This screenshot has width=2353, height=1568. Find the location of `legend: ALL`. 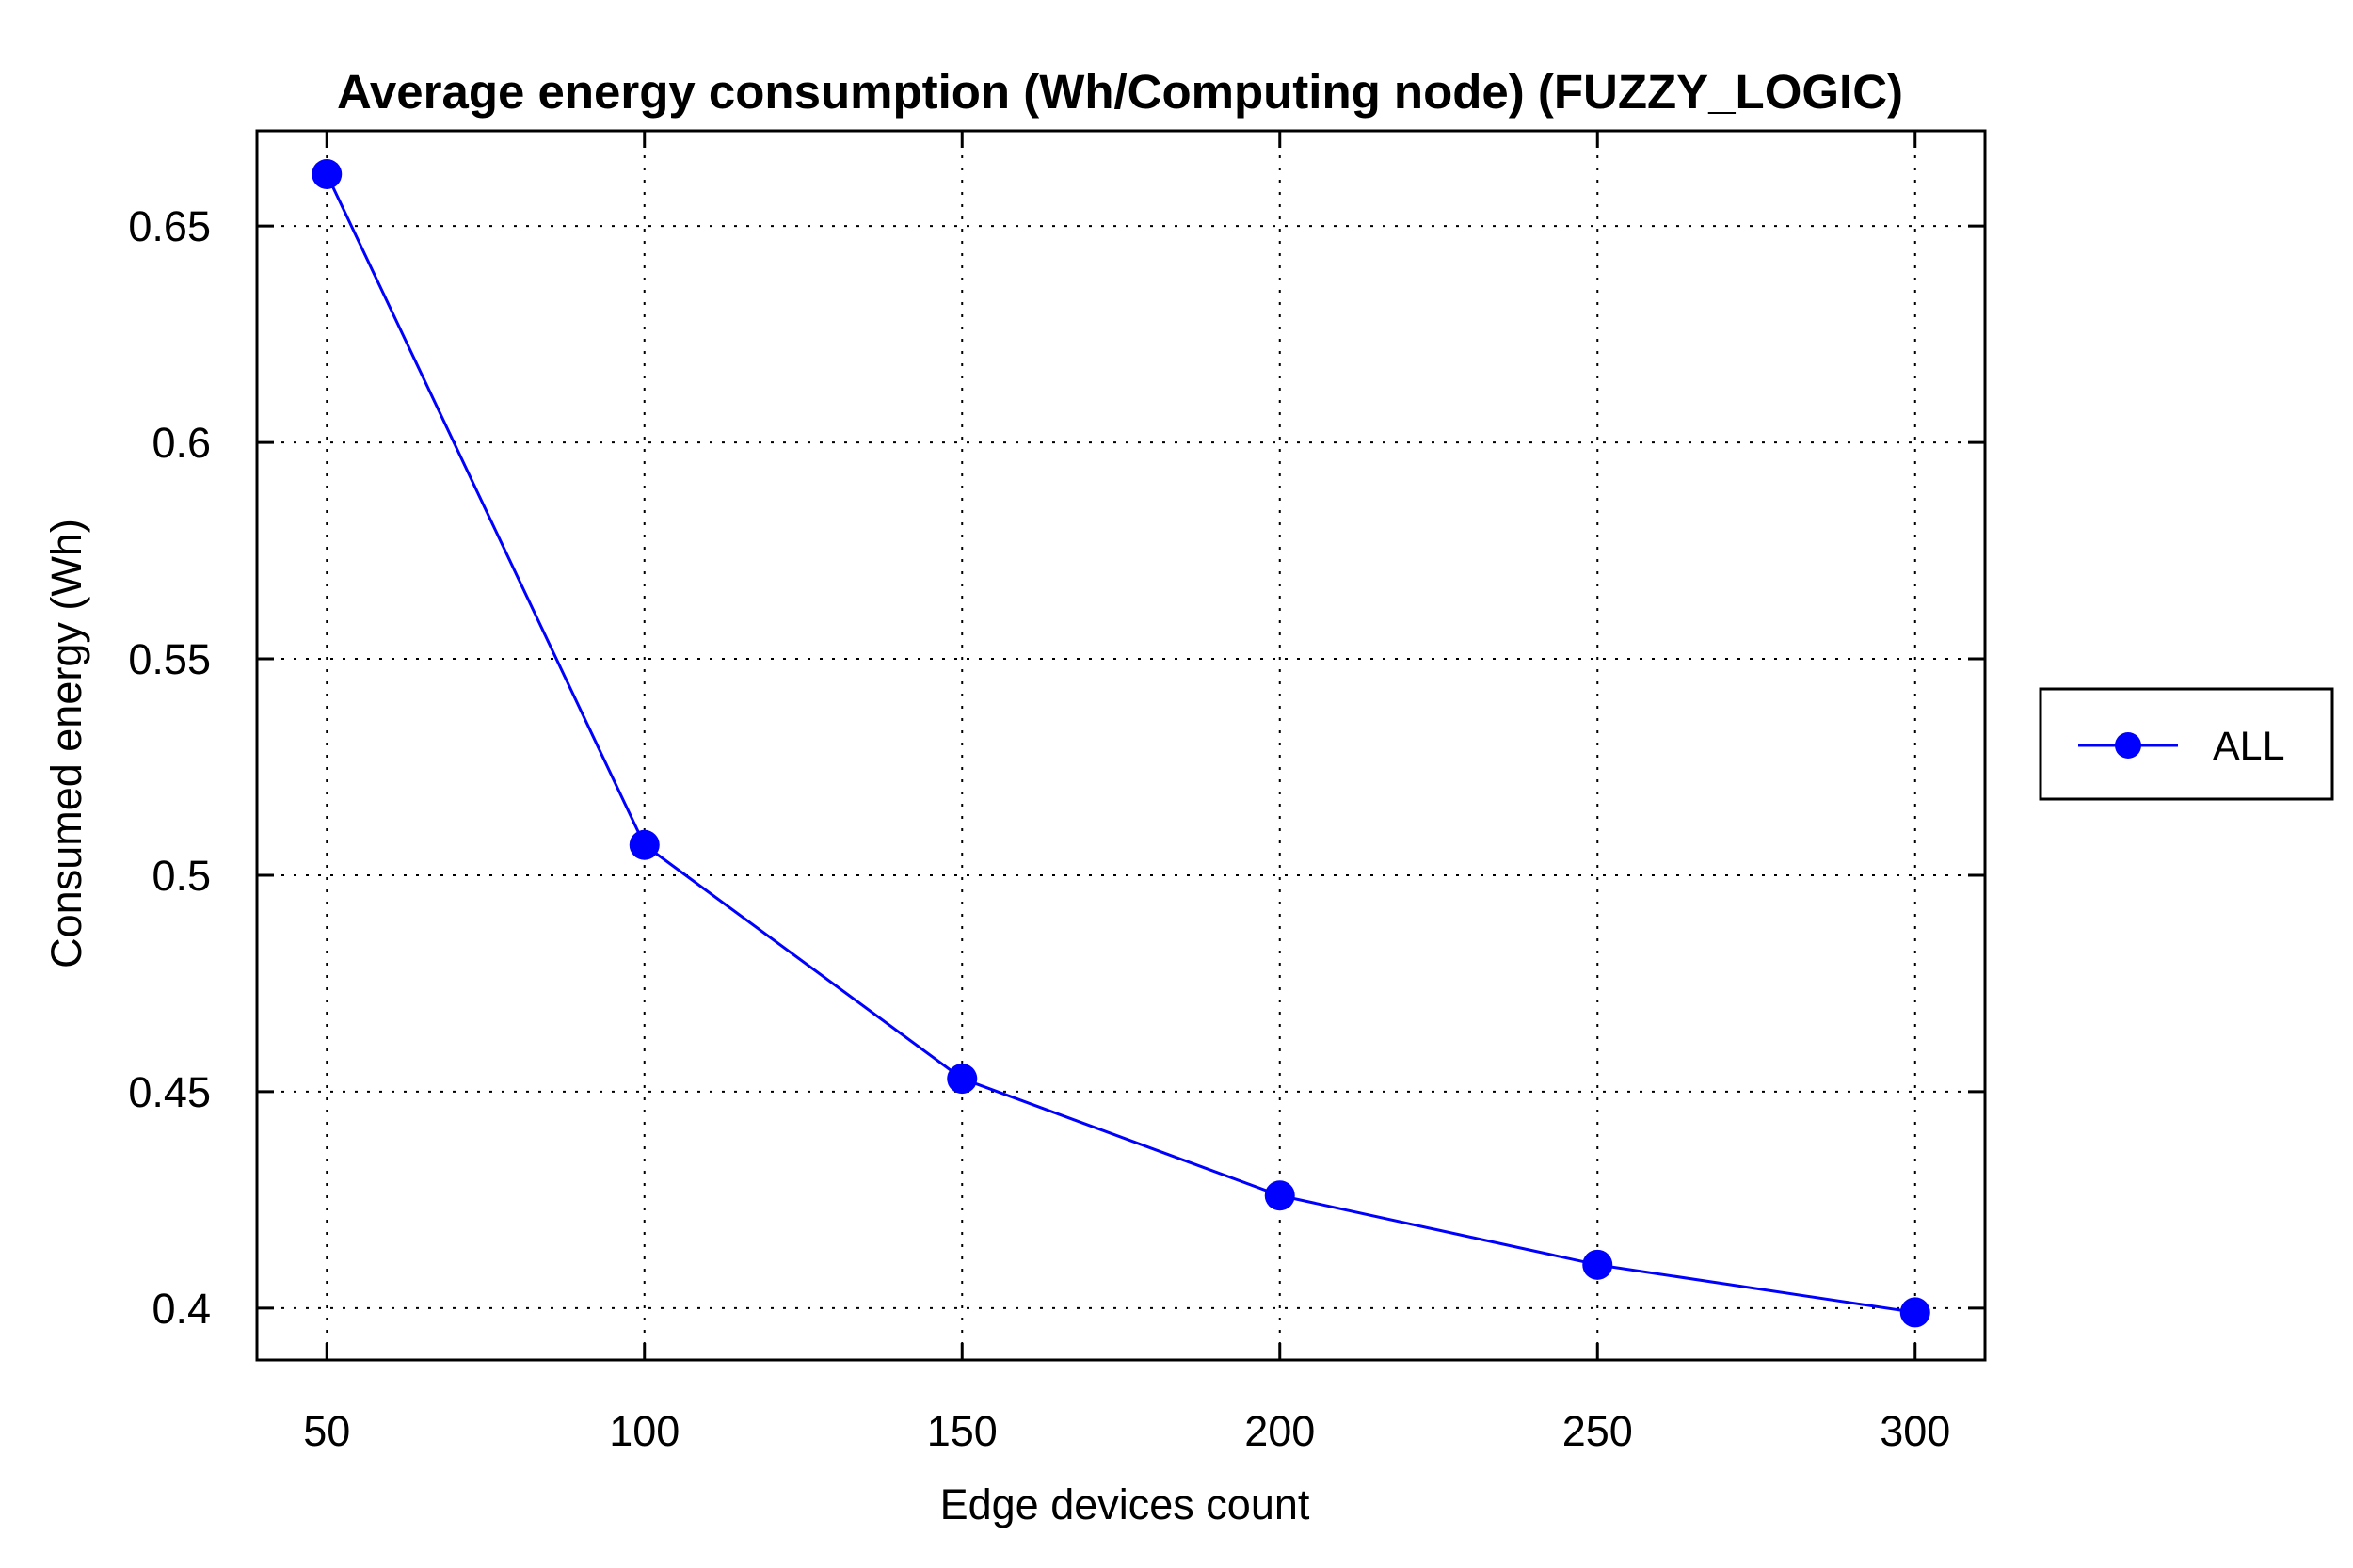

legend: ALL is located at coordinates (2186, 744).